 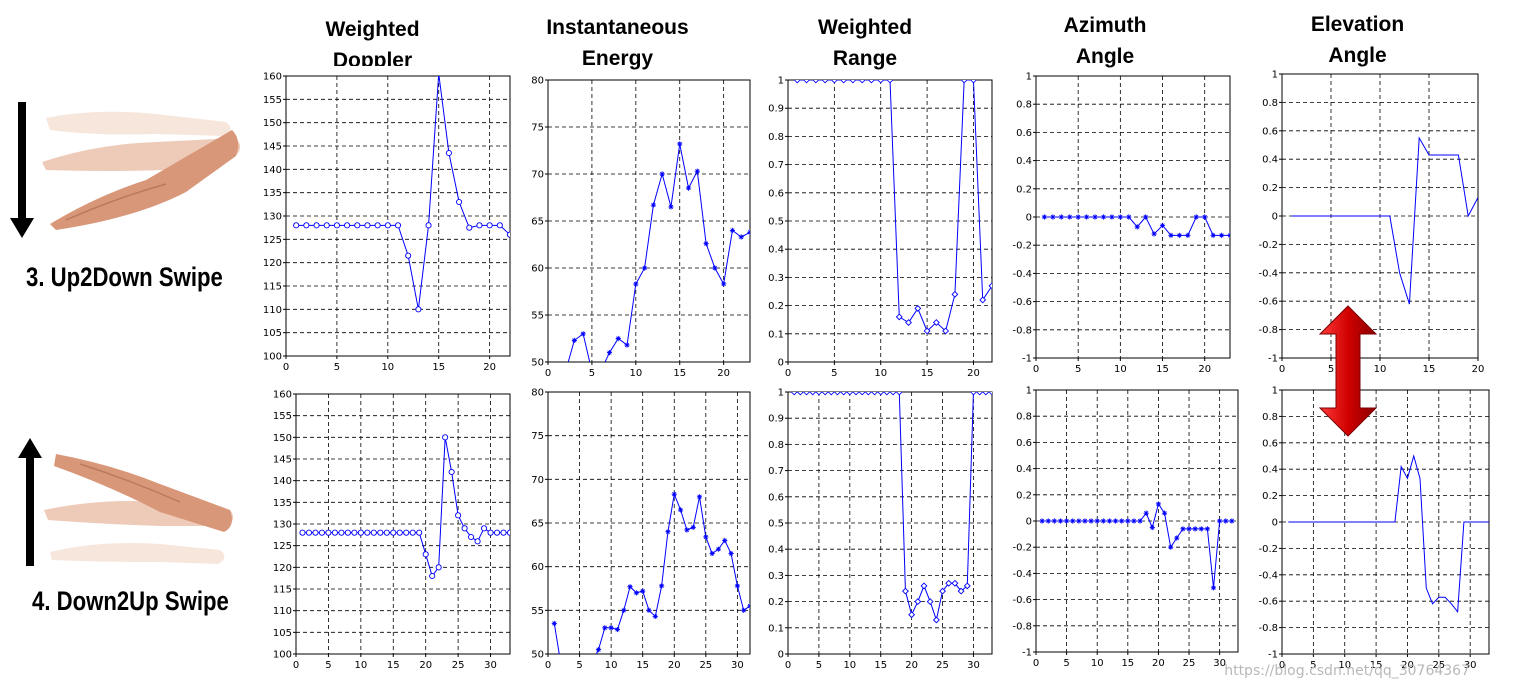 What do you see at coordinates (1022, 600) in the screenshot?
I see `y-tick-label: -0.6` at bounding box center [1022, 600].